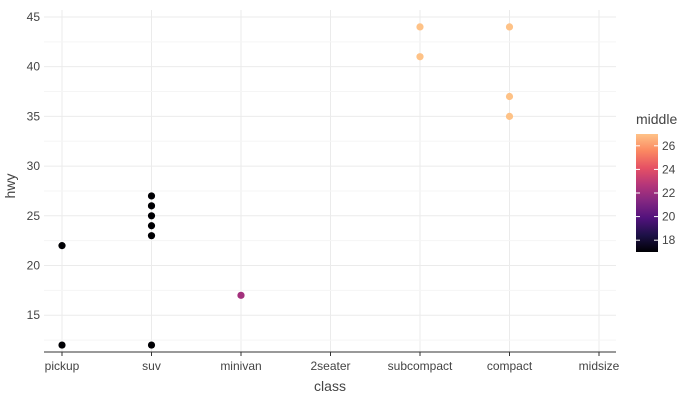 The image size is (700, 400). I want to click on x-tick-label: suv, so click(151, 366).